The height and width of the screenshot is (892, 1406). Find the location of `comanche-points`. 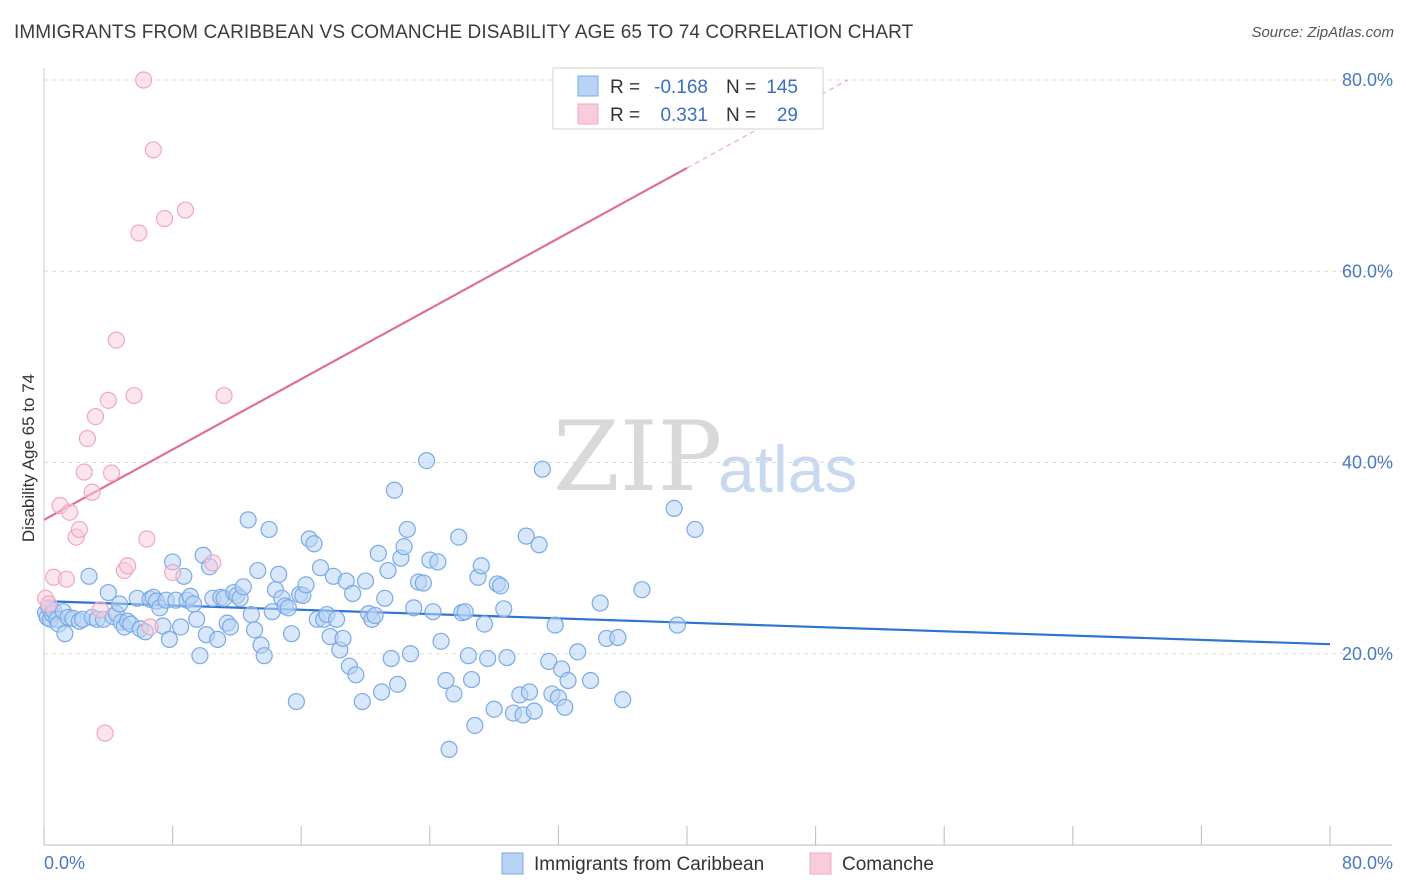

comanche-points is located at coordinates (135, 406).